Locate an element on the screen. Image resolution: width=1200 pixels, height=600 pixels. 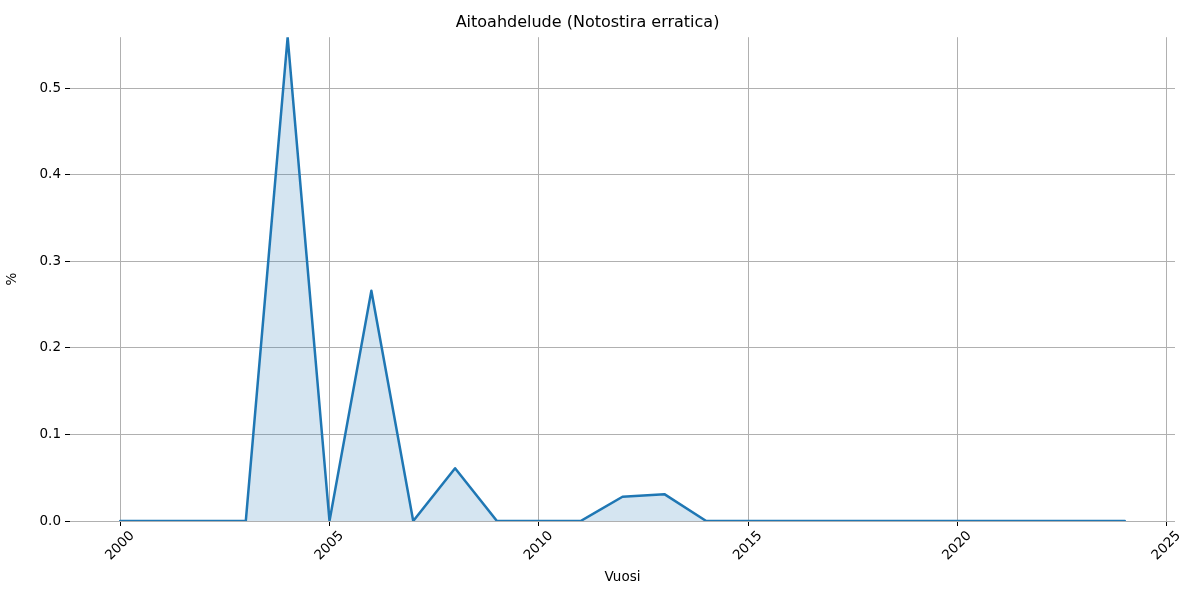
y-tick-label: 0.2 is located at coordinates (50, 346).